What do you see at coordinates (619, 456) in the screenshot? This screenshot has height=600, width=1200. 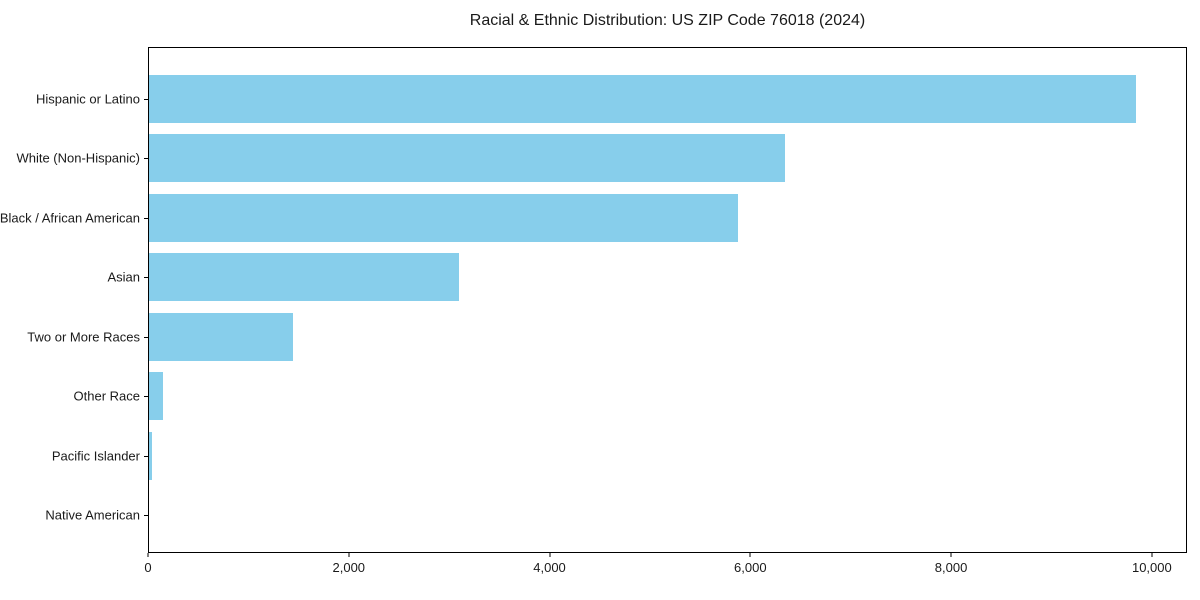 I see `chart-row: Pacific Islander` at bounding box center [619, 456].